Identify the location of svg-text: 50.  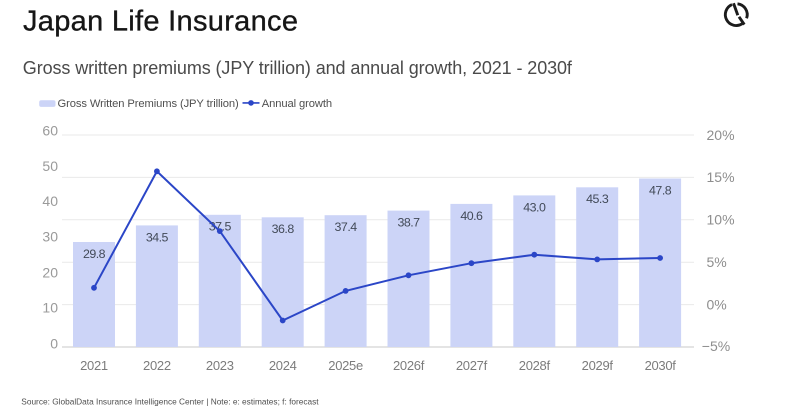
(50, 166).